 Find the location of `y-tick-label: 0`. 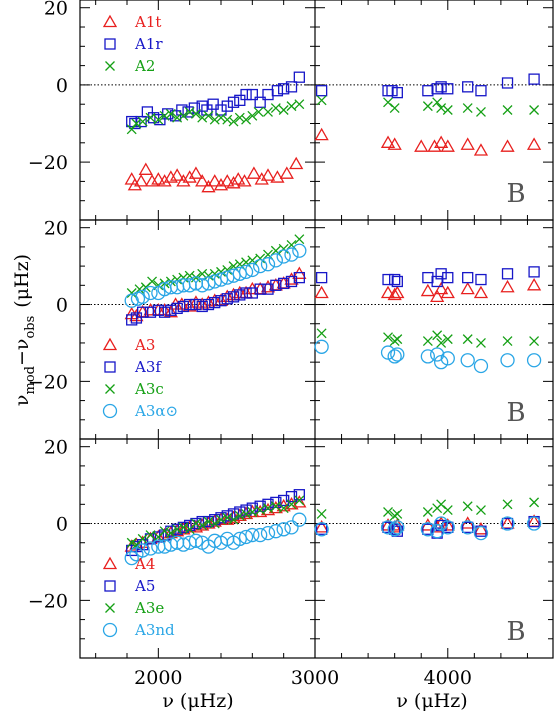

y-tick-label: 0 is located at coordinates (62, 525).